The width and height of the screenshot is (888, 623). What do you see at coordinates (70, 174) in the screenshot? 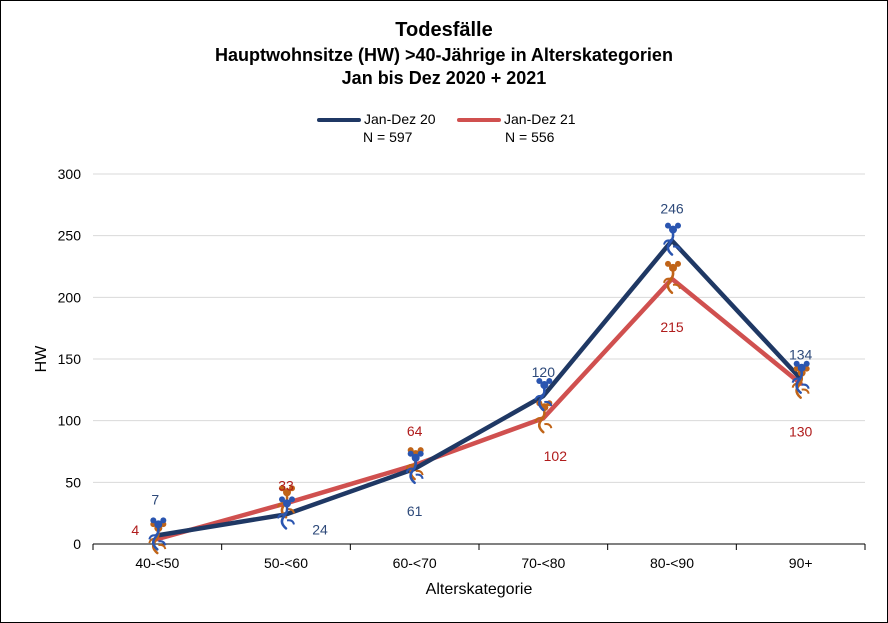
I see `y-tick-label: 300` at bounding box center [70, 174].